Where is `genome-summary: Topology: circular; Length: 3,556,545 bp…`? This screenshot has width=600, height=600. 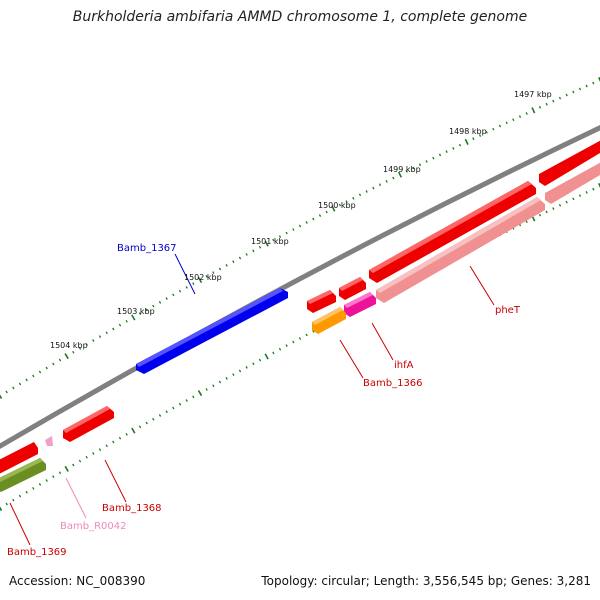
genome-summary: Topology: circular; Length: 3,556,545 bp… is located at coordinates (426, 581).